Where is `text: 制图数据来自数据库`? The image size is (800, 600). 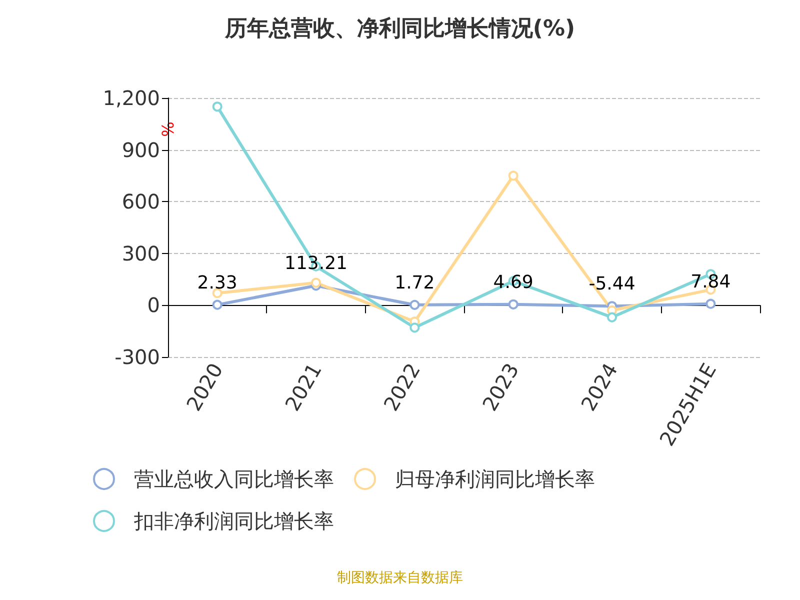
text: 制图数据来自数据库 is located at coordinates (400, 577).